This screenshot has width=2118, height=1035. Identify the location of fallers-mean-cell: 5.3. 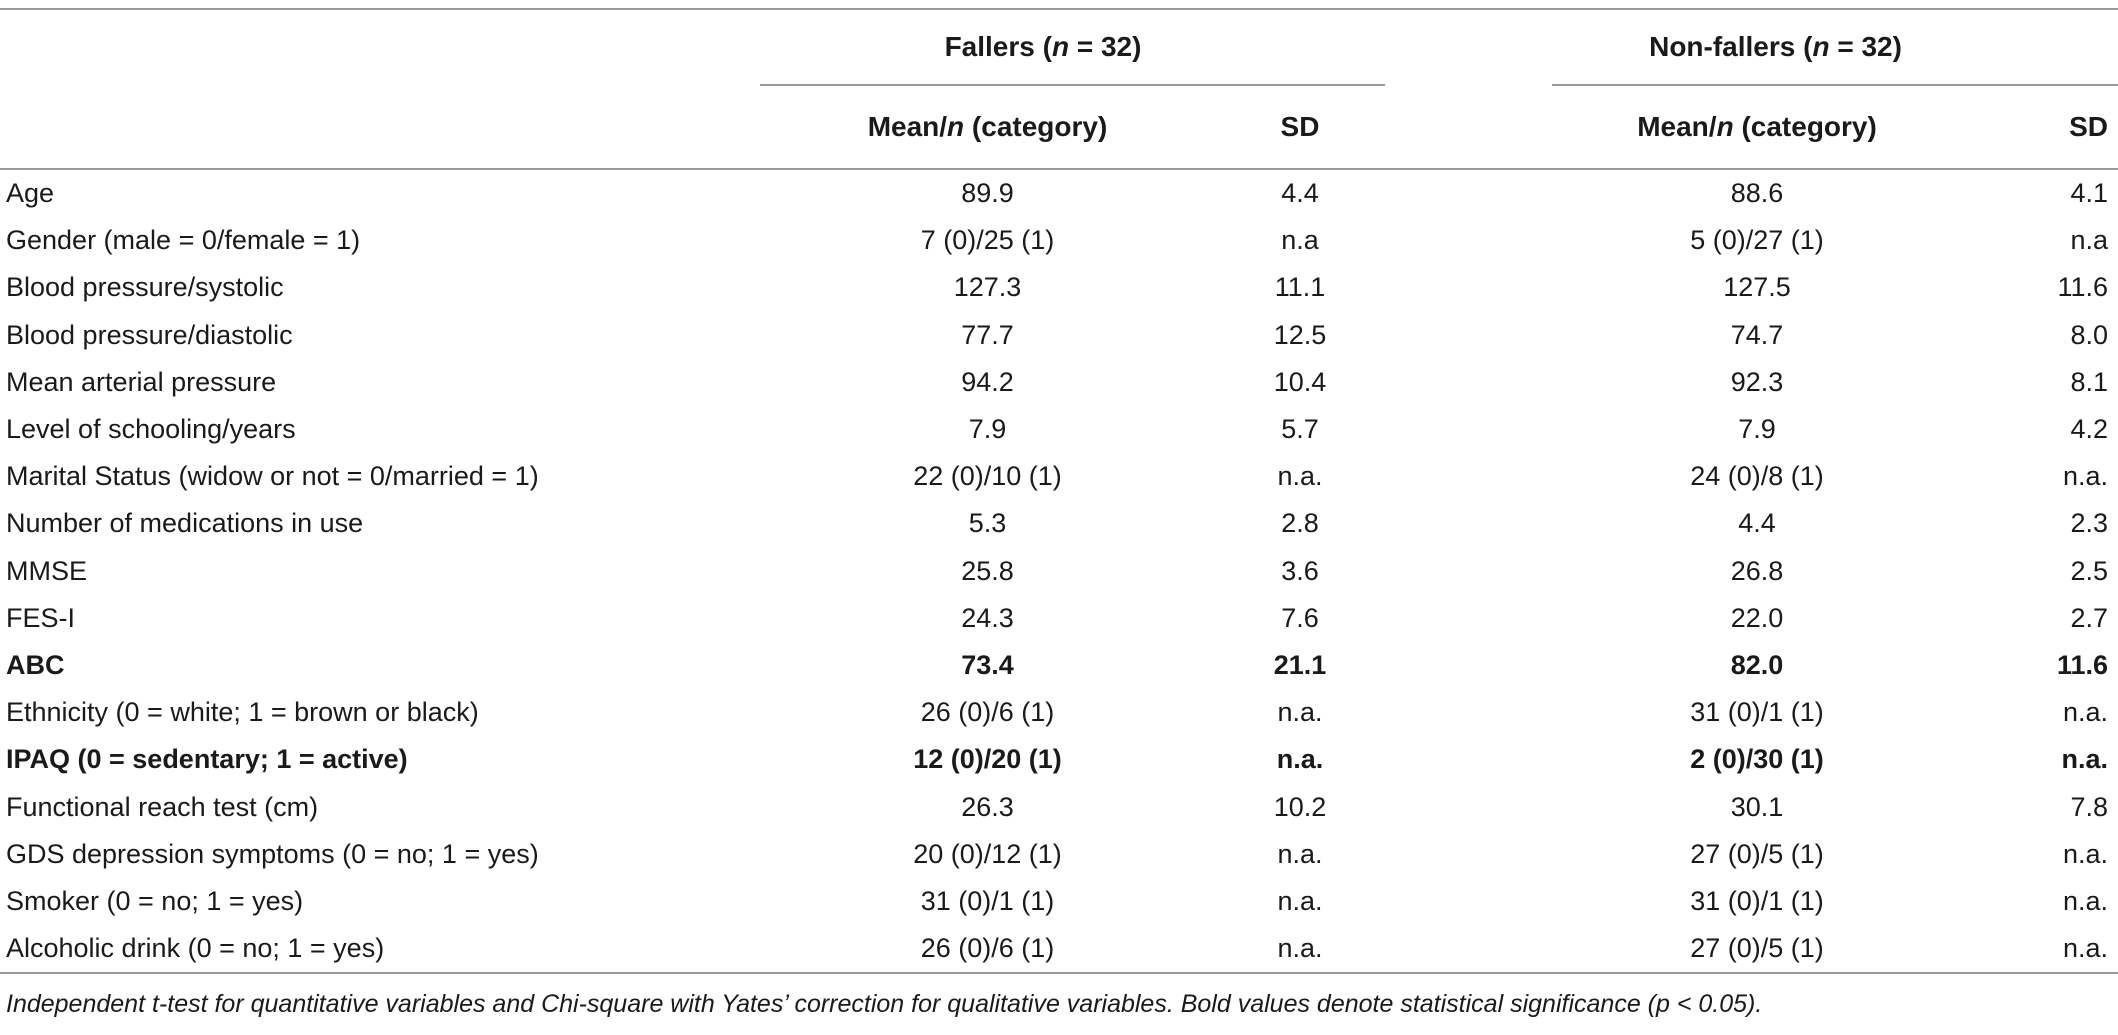
(987, 523).